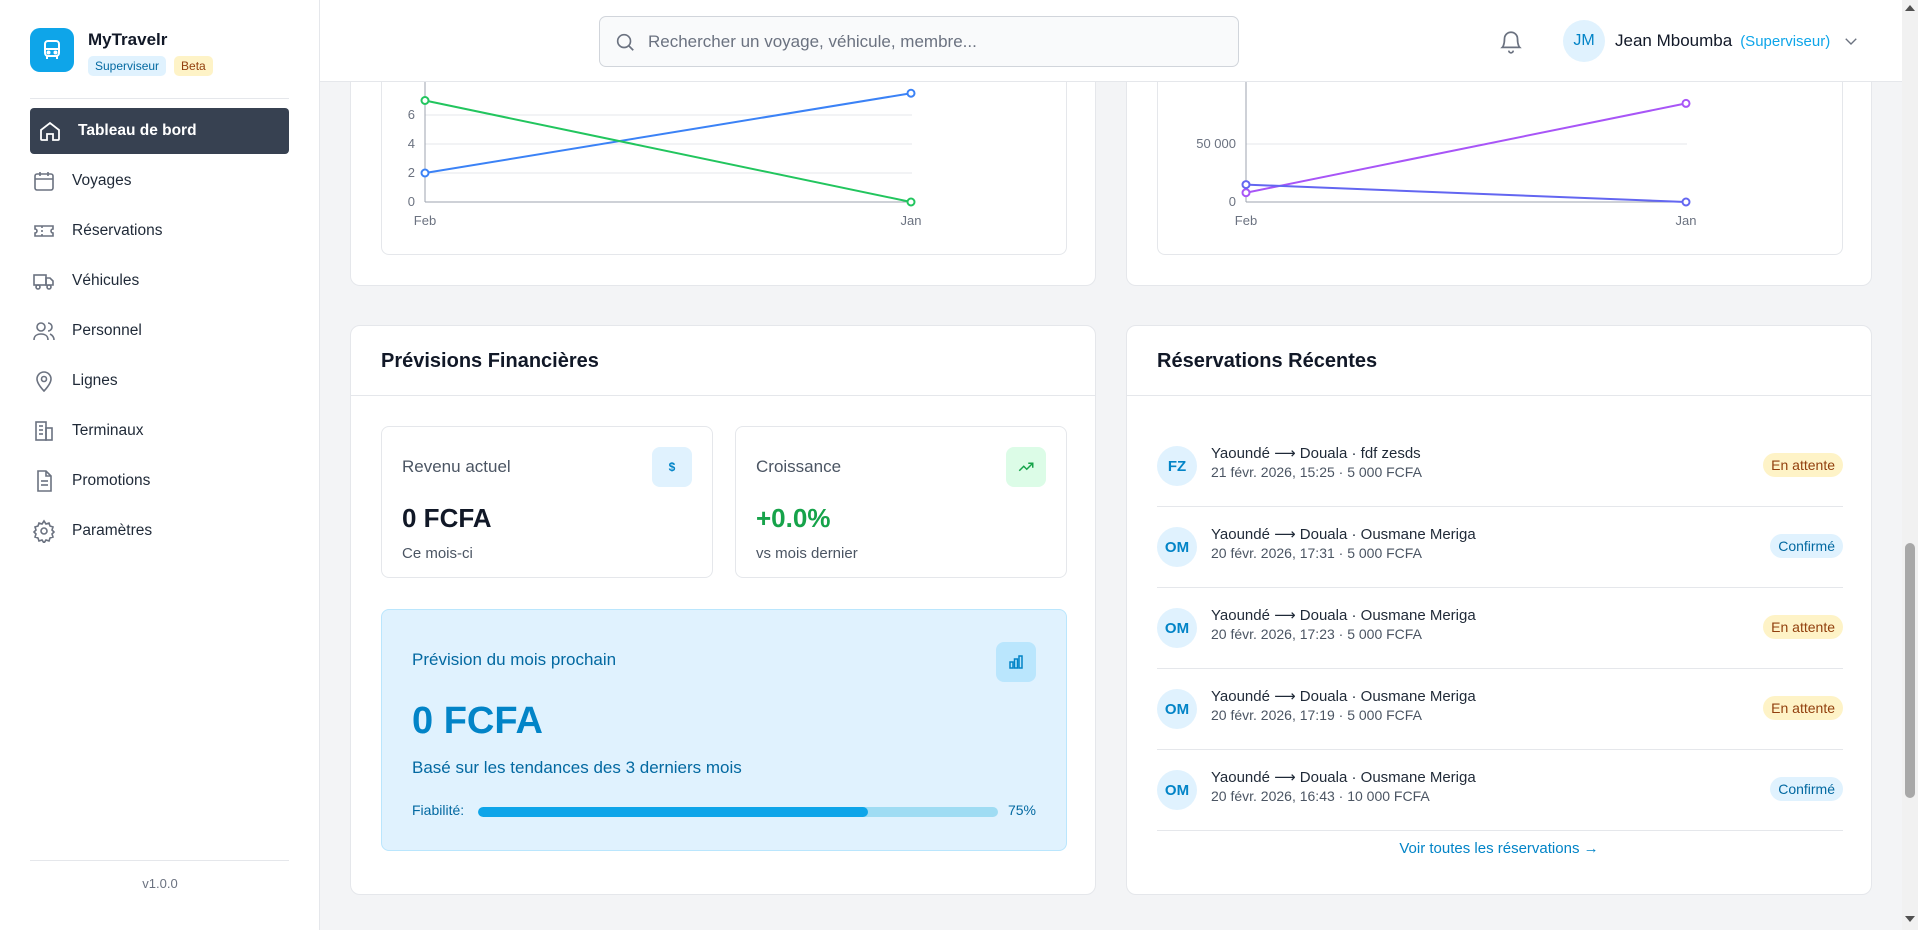 This screenshot has width=1918, height=930. I want to click on view-all-reservations: Voir toutes les réservations →, so click(1499, 848).